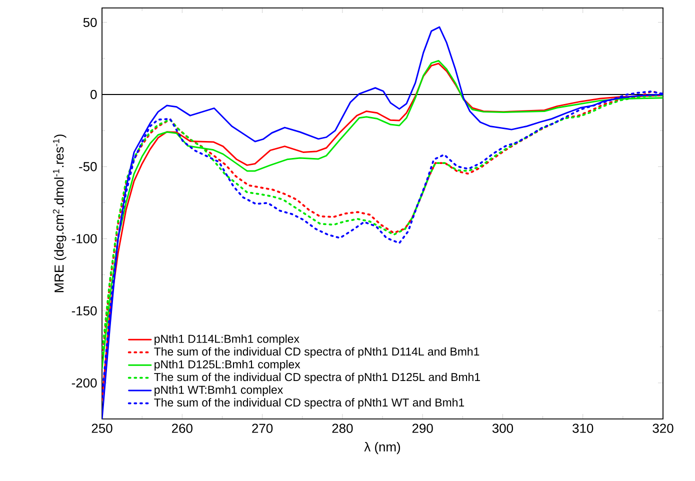 The width and height of the screenshot is (695, 481). I want to click on legend-label: pNth1 D125L:Bmh1 complex, so click(227, 365).